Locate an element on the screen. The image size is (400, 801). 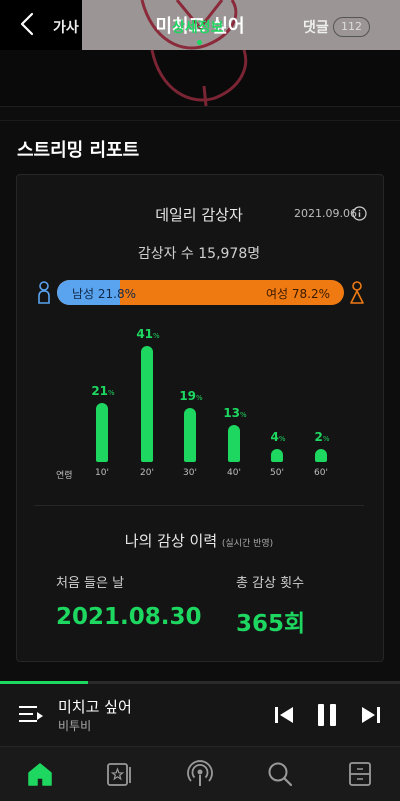
page-title: 미치고 싶어 is located at coordinates (200, 26).